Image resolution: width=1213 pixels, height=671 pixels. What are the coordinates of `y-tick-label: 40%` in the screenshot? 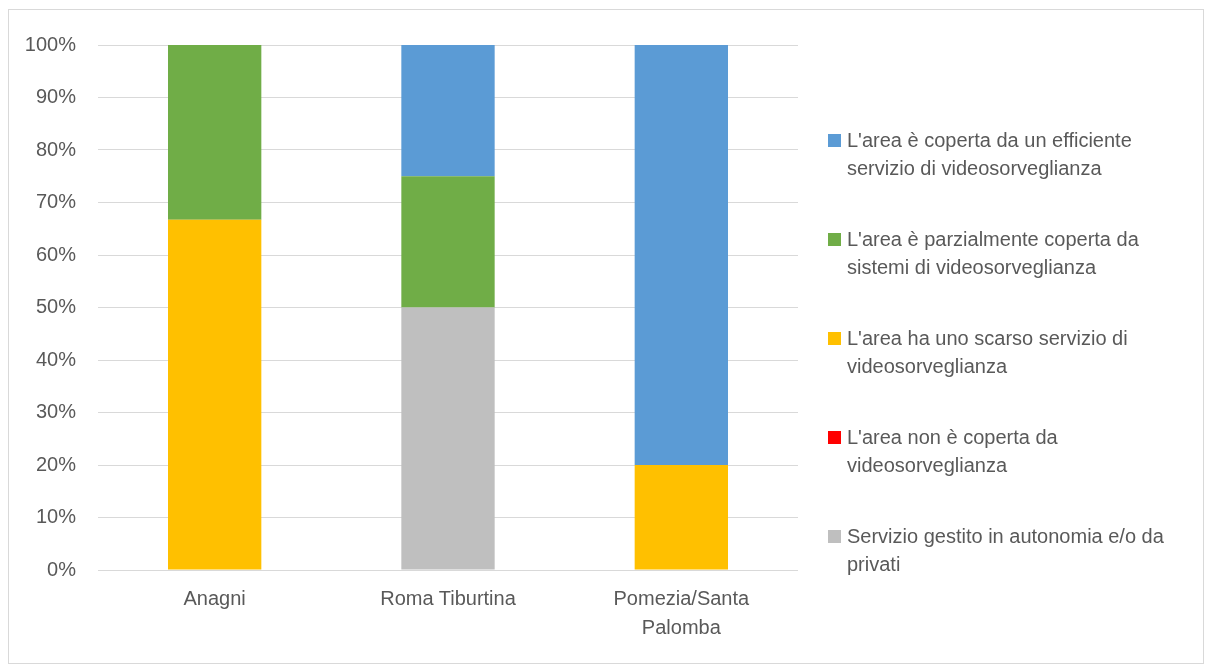 It's located at (56, 358).